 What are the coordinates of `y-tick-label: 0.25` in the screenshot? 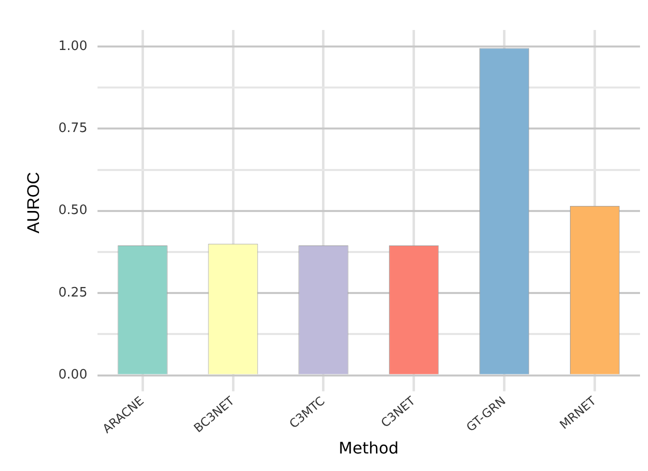 It's located at (73, 292).